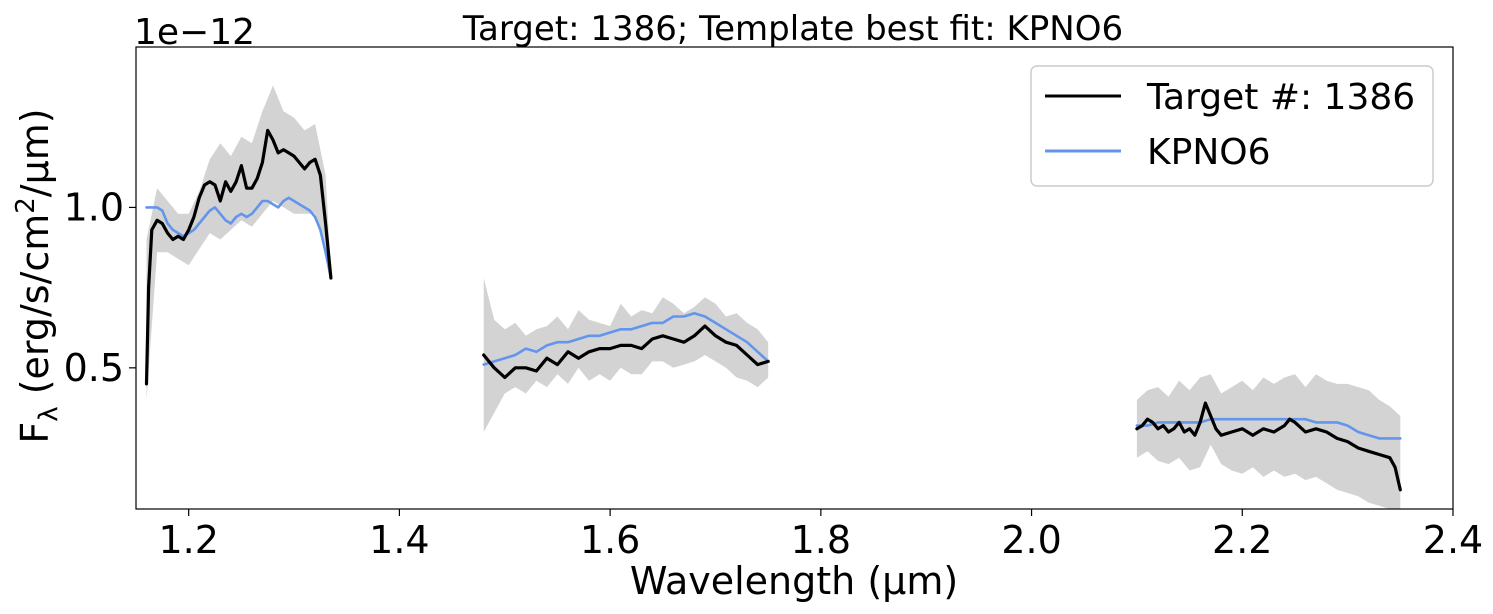 Image resolution: width=1493 pixels, height=614 pixels. What do you see at coordinates (821, 540) in the screenshot?
I see `x-tick-label: 1.8` at bounding box center [821, 540].